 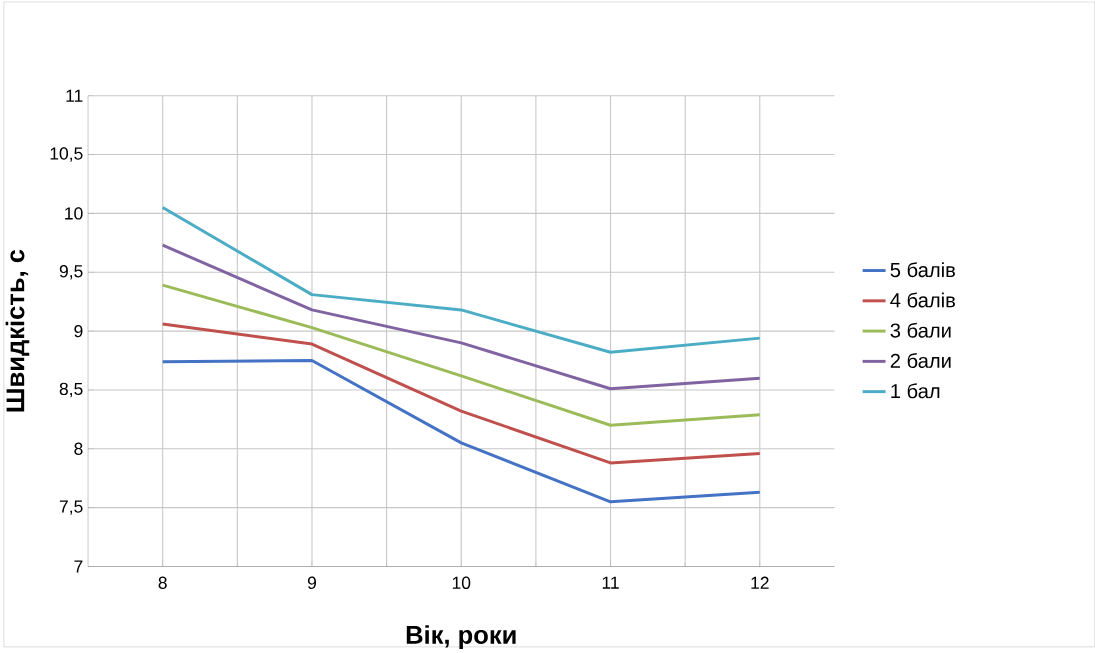 I want to click on x-tick-label: 8, so click(x=162, y=582).